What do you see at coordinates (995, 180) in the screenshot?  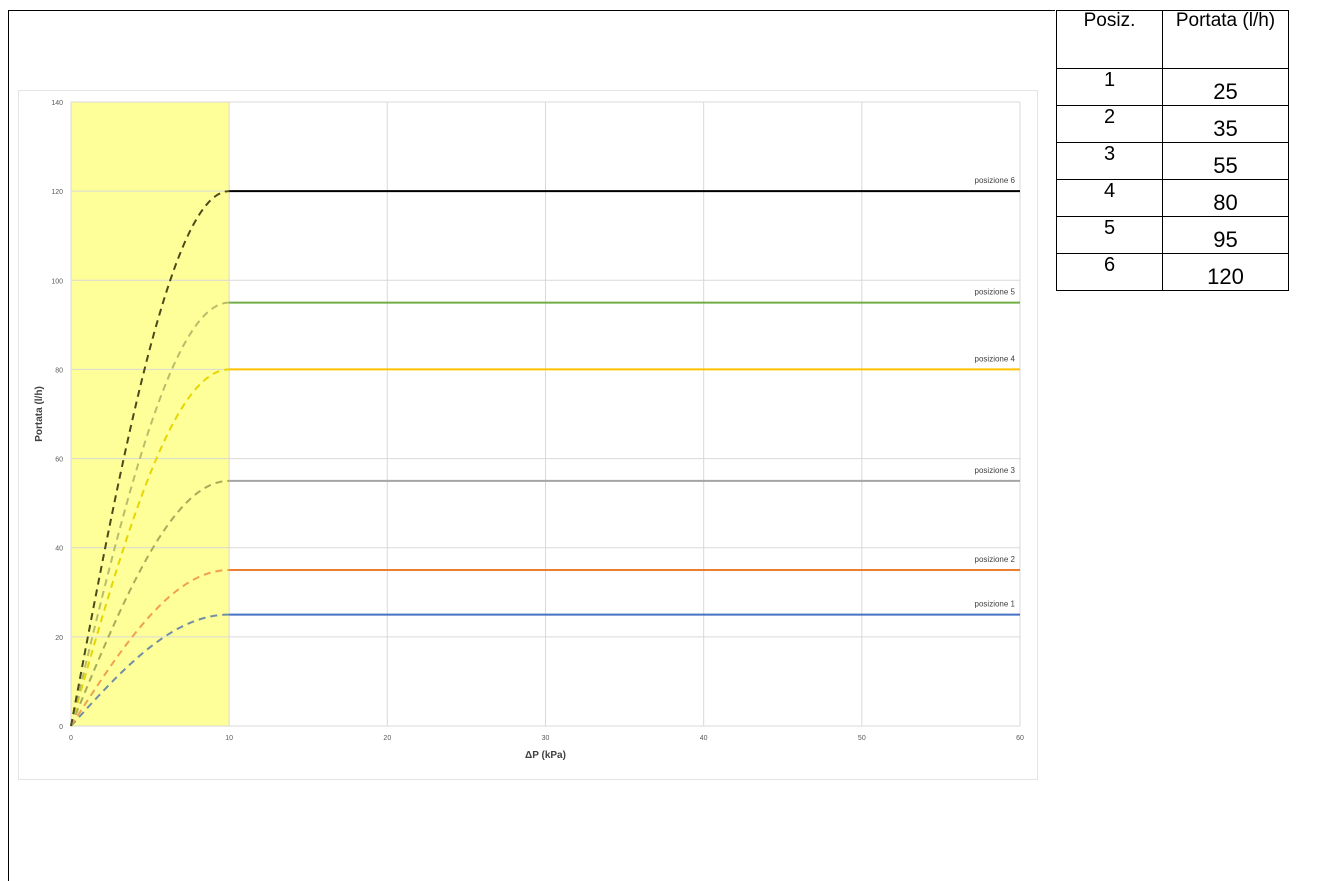 I see `series-label: posizione 6` at bounding box center [995, 180].